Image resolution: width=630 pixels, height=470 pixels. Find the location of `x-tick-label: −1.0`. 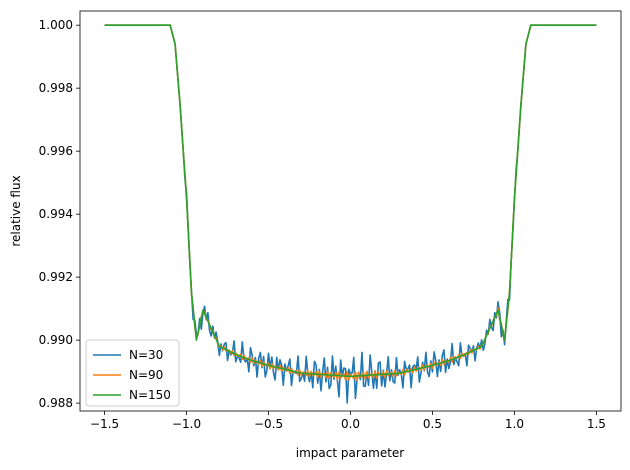

x-tick-label: −1.0 is located at coordinates (186, 424).